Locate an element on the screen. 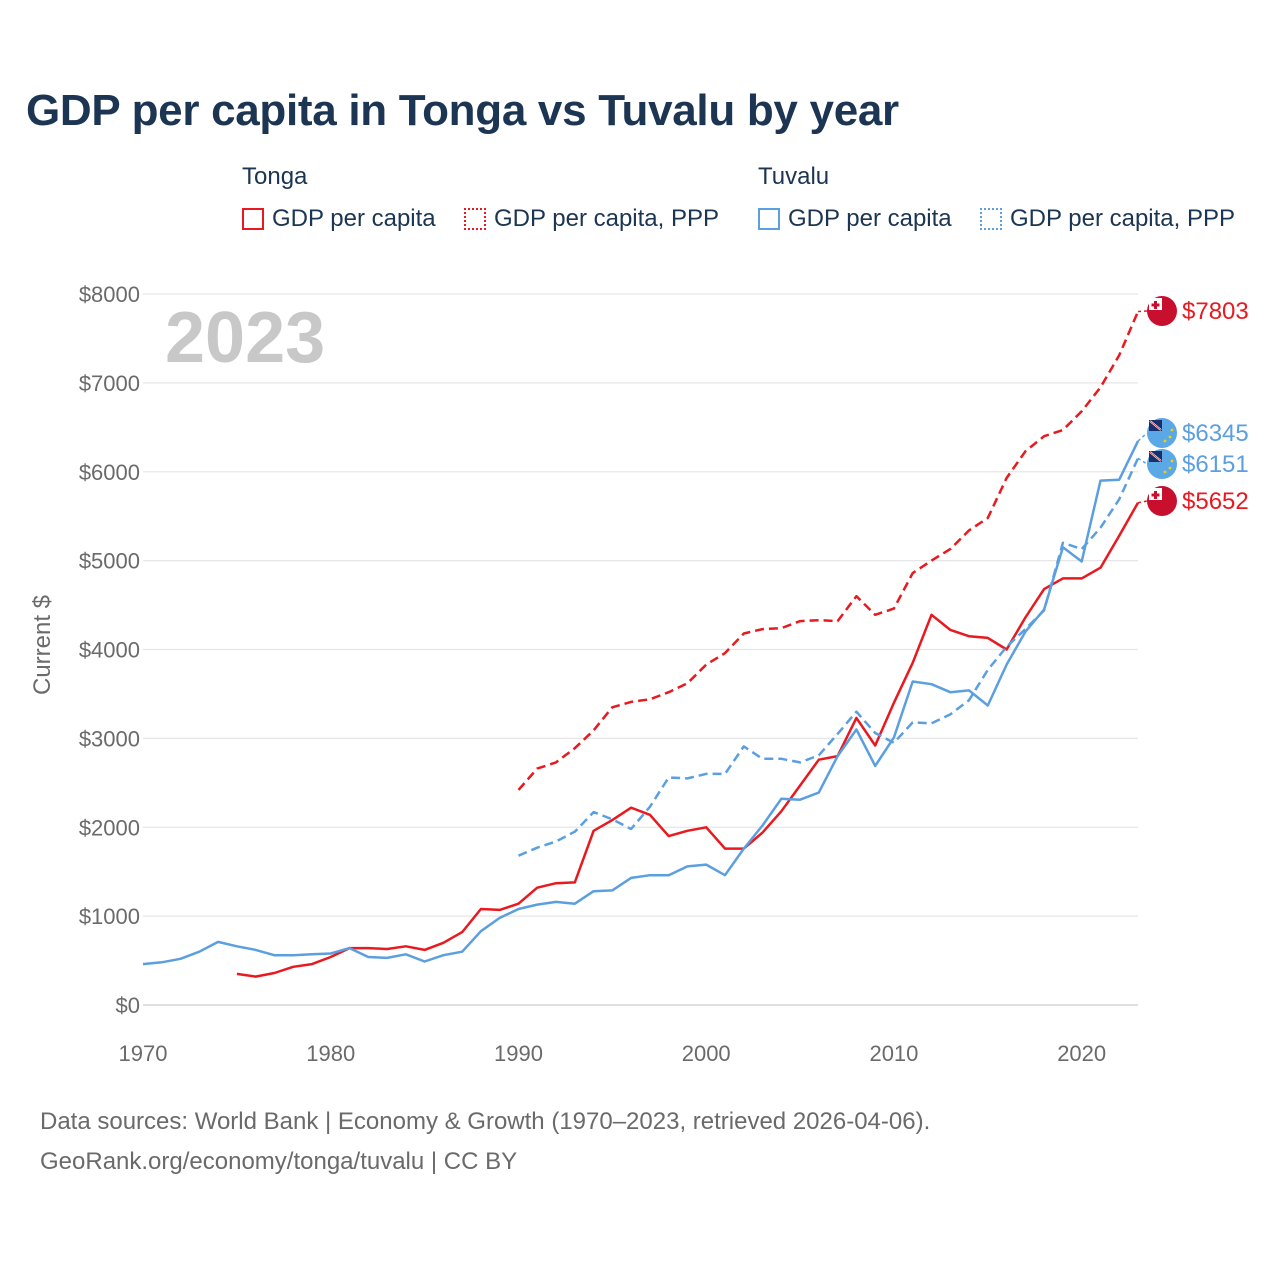 Image resolution: width=1280 pixels, height=1280 pixels. legend-item-tuvalu-gdp: GDP per capita is located at coordinates (855, 219).